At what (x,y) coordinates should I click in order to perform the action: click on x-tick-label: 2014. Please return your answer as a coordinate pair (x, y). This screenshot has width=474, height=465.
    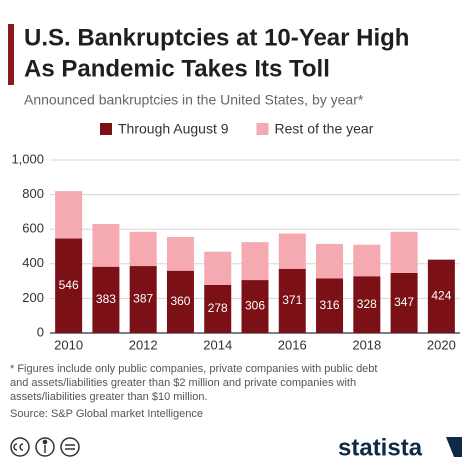
    Looking at the image, I should click on (217, 344).